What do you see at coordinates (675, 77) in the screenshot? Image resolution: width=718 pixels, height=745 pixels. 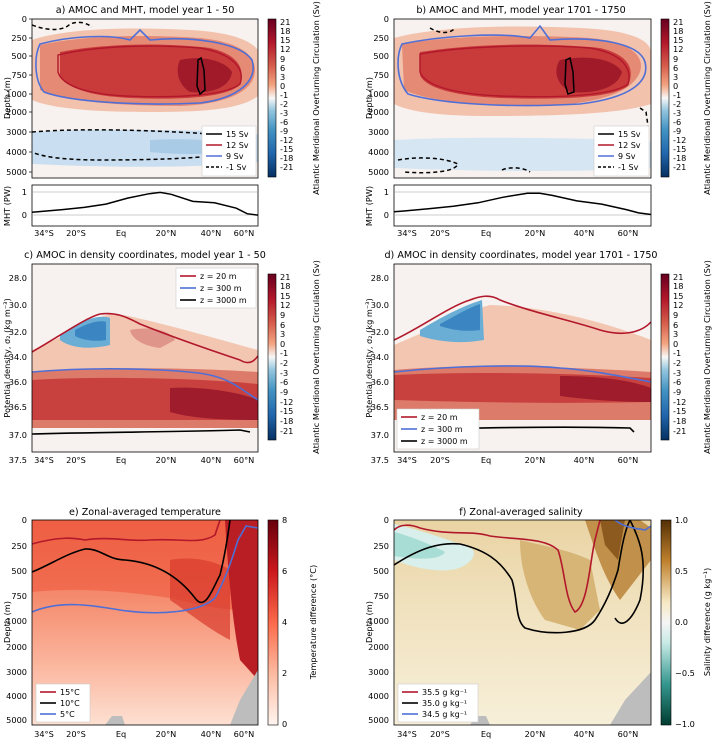 I see `cb-tick: 3` at bounding box center [675, 77].